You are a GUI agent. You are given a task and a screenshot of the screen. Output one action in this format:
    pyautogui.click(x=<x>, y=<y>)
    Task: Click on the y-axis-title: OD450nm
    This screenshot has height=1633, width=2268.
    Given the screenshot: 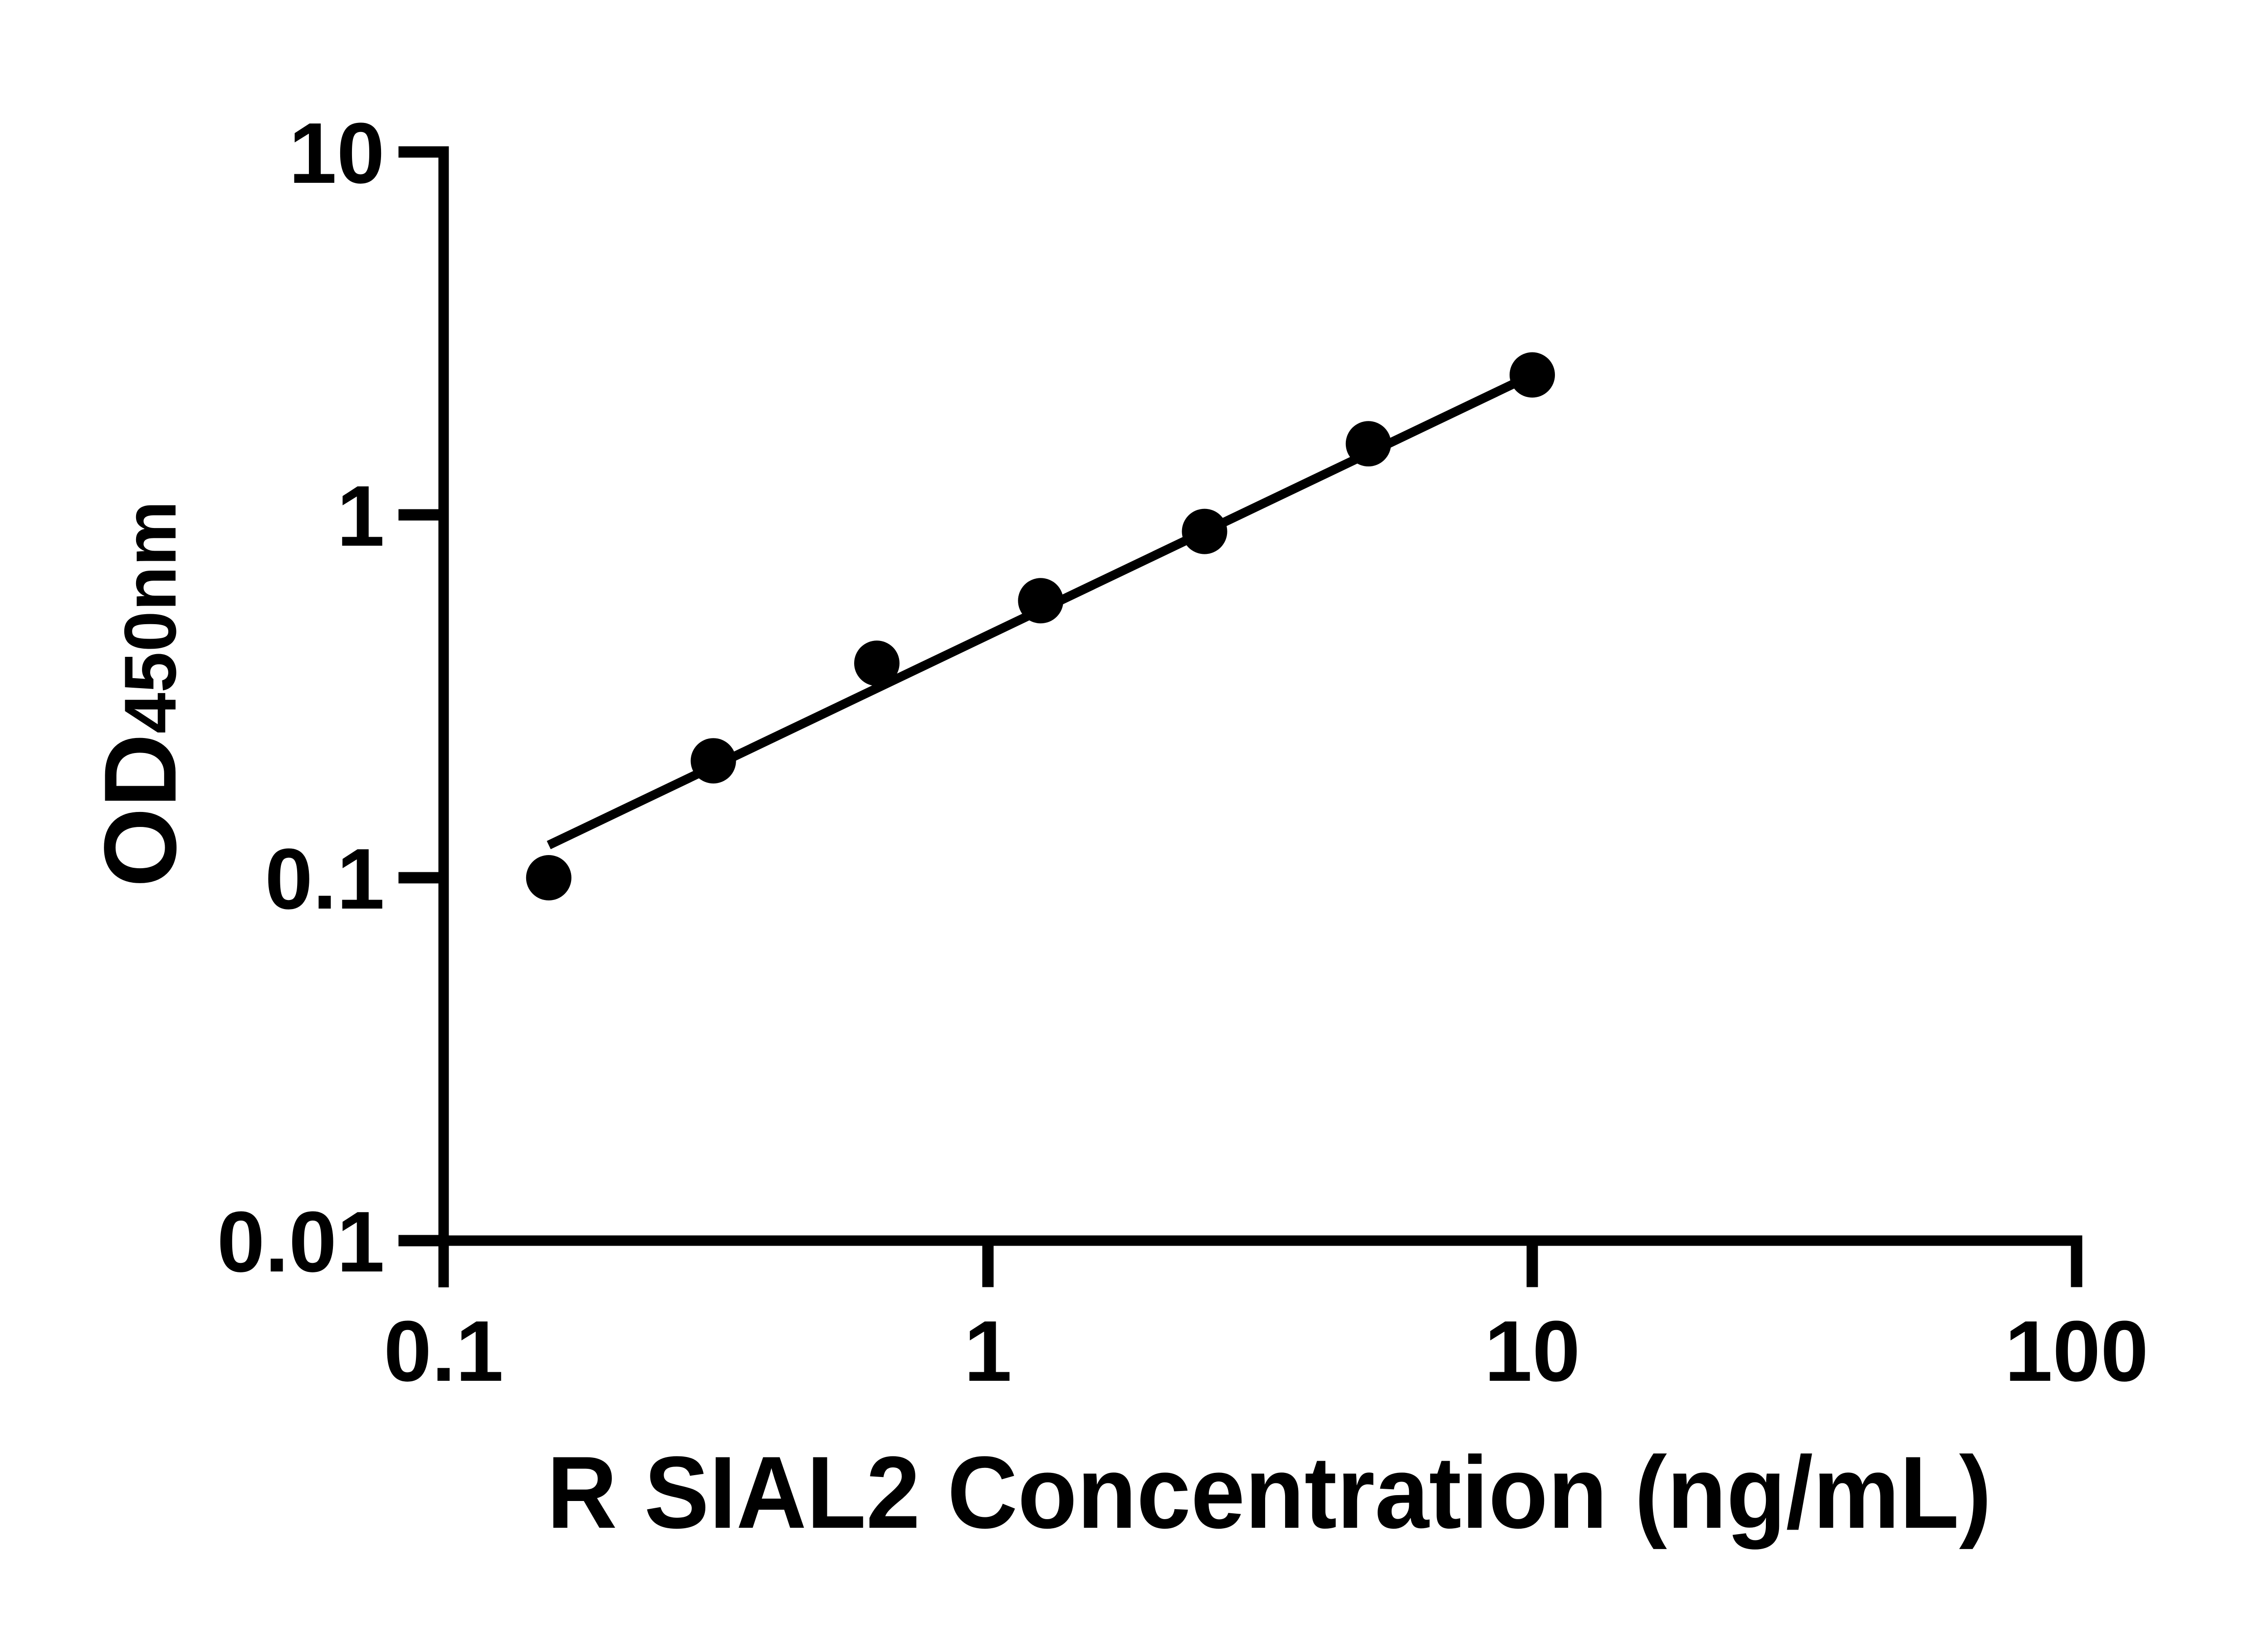 What is the action you would take?
    pyautogui.click(x=140, y=694)
    